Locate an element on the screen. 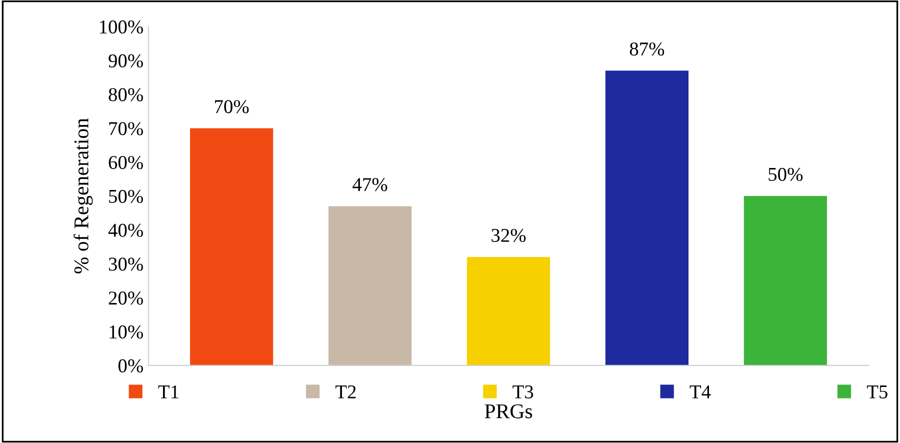 The height and width of the screenshot is (443, 900). y-tick-label: 40% is located at coordinates (125, 230).